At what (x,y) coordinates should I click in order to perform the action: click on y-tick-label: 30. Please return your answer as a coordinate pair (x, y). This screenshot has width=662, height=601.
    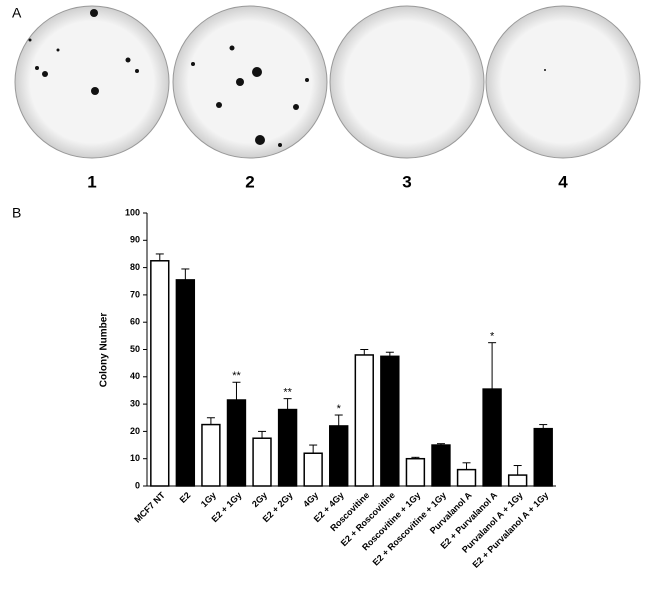
    Looking at the image, I should click on (135, 403).